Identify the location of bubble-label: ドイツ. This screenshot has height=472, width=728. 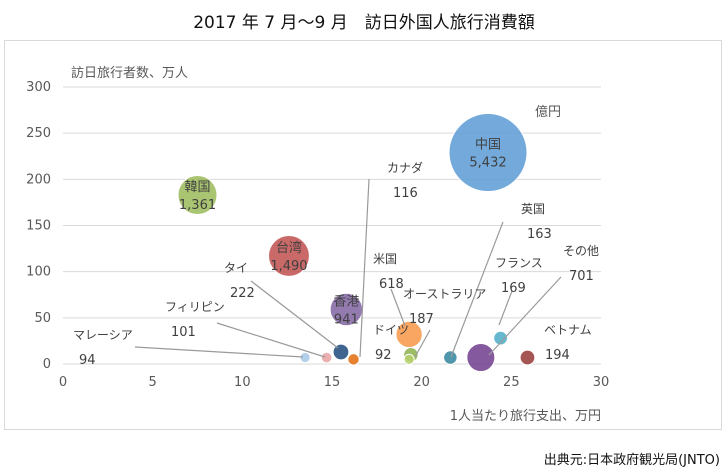
(391, 330).